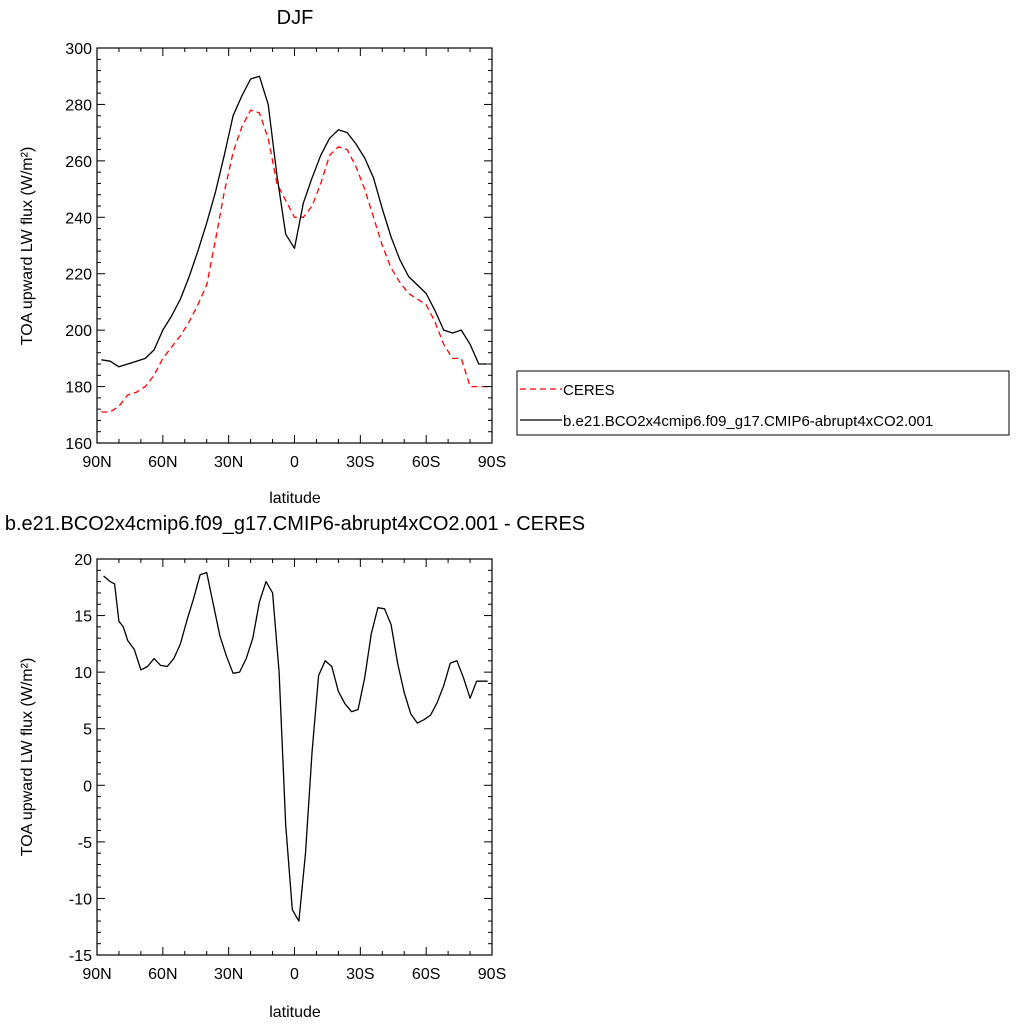 The image size is (1024, 1024). What do you see at coordinates (78, 444) in the screenshot?
I see `top-y-tick-label: 160` at bounding box center [78, 444].